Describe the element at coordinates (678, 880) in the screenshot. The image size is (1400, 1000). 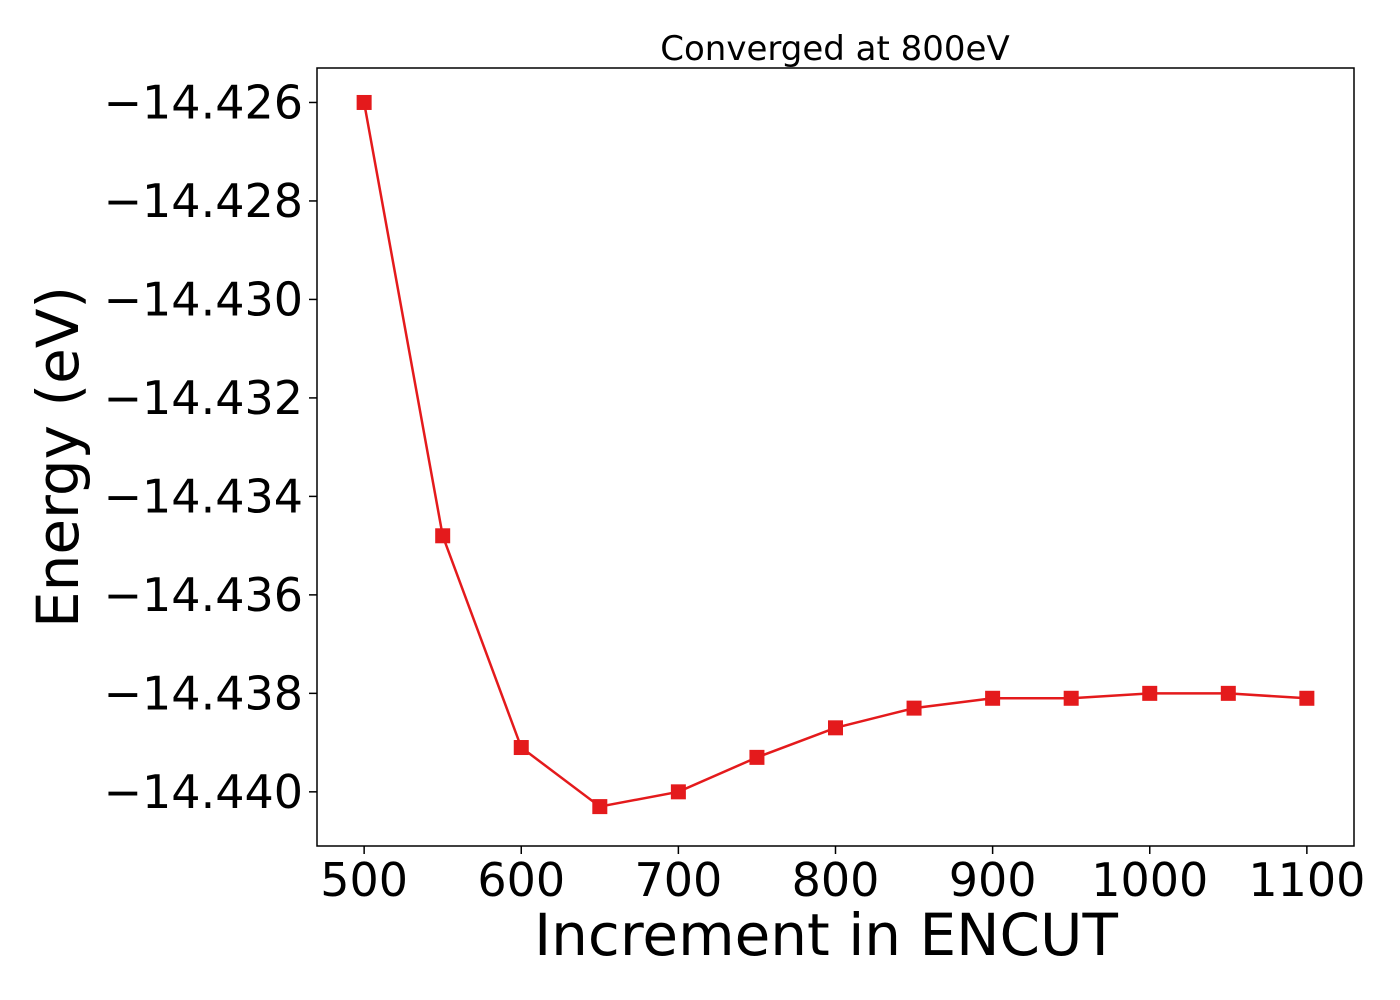
I see `x-tick-label: 700` at that location.